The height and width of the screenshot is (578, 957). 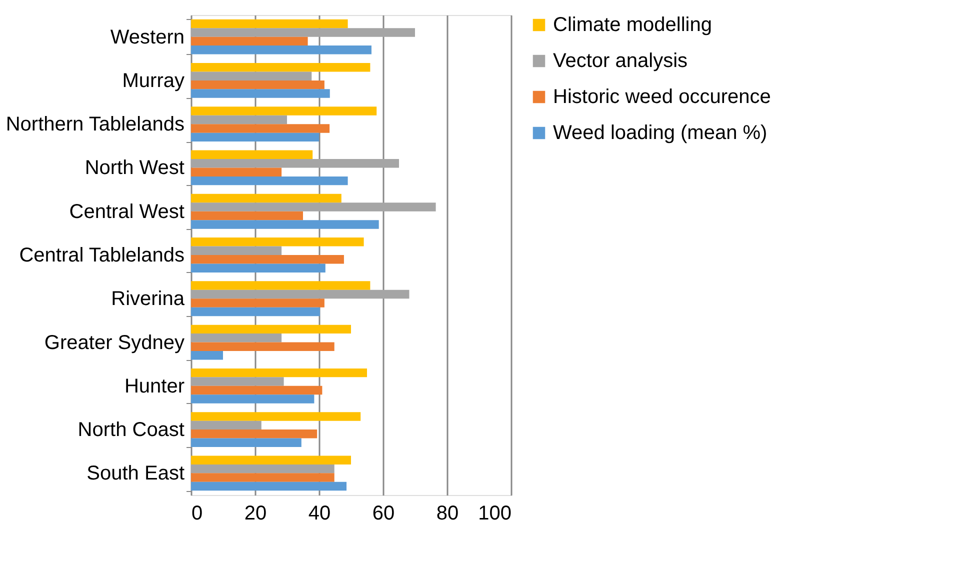 I want to click on y-tick-label: South East, so click(x=135, y=473).